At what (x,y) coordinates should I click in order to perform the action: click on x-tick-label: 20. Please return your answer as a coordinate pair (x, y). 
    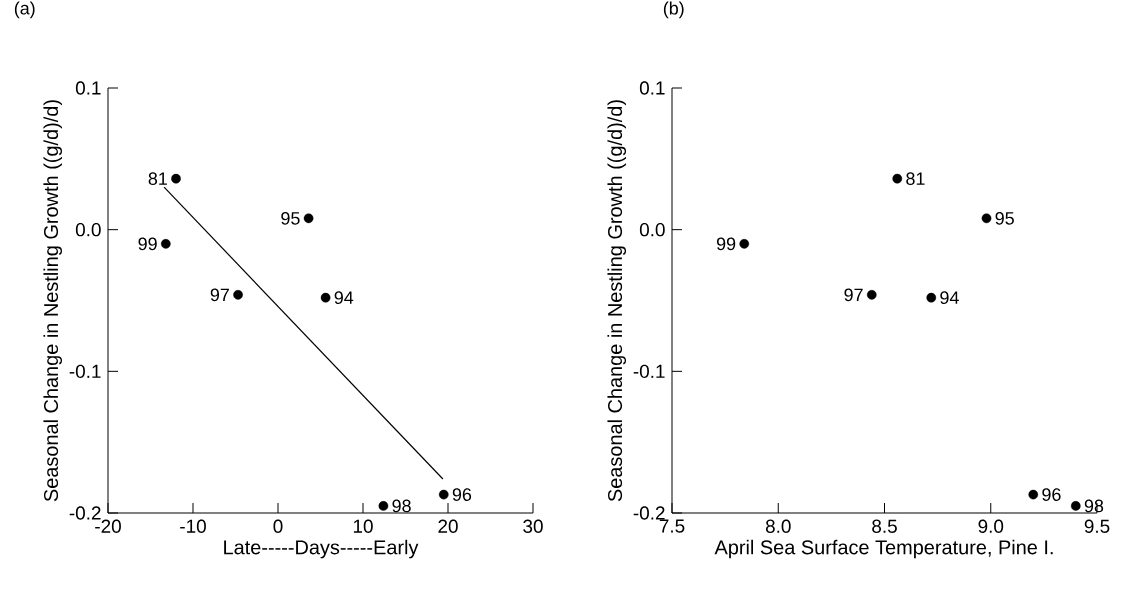
    Looking at the image, I should click on (448, 526).